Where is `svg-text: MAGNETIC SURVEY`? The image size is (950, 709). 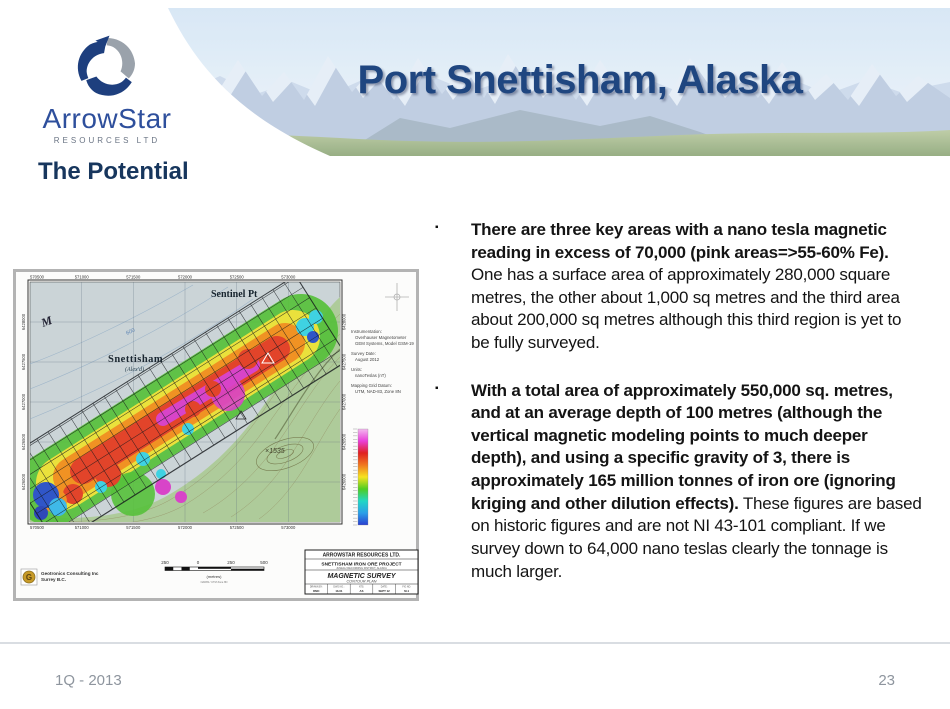 svg-text: MAGNETIC SURVEY is located at coordinates (361, 576).